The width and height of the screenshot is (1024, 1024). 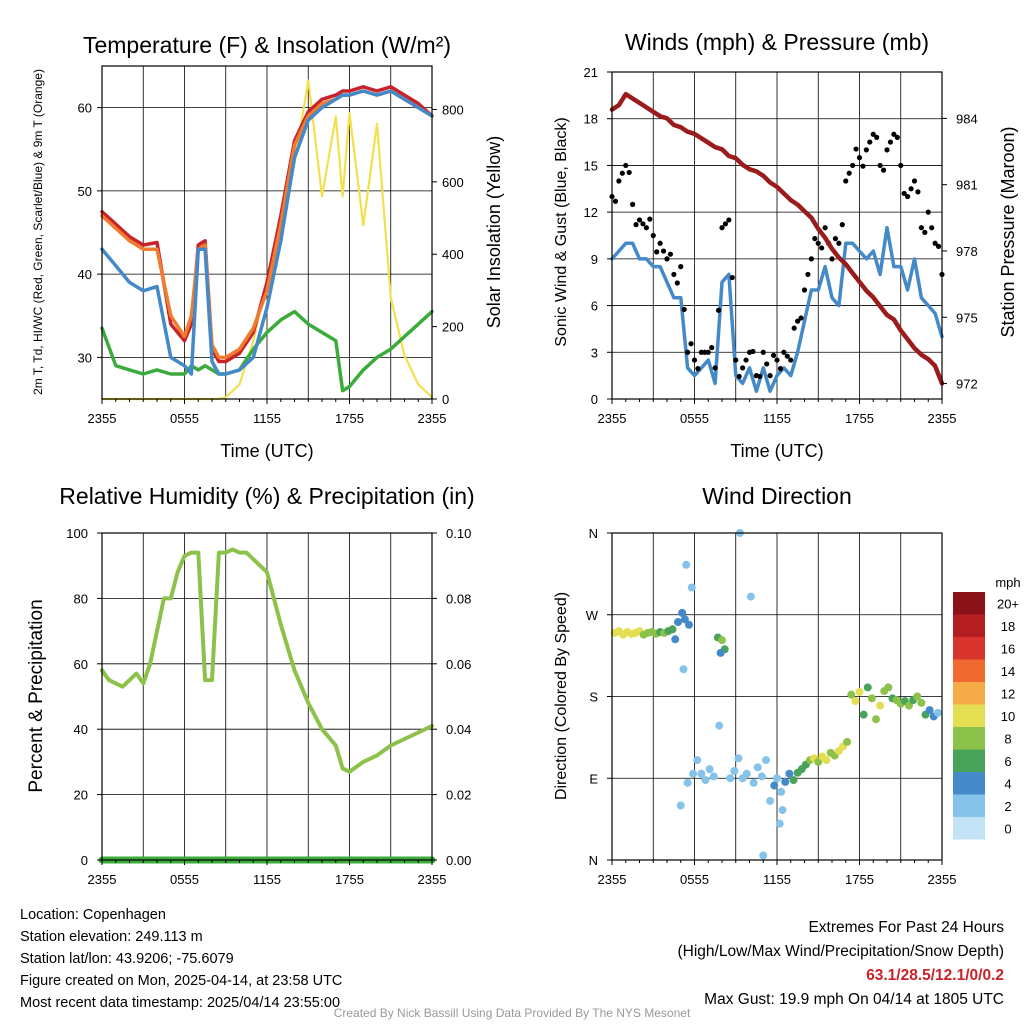 What do you see at coordinates (593, 778) in the screenshot?
I see `y-tick-label: E` at bounding box center [593, 778].